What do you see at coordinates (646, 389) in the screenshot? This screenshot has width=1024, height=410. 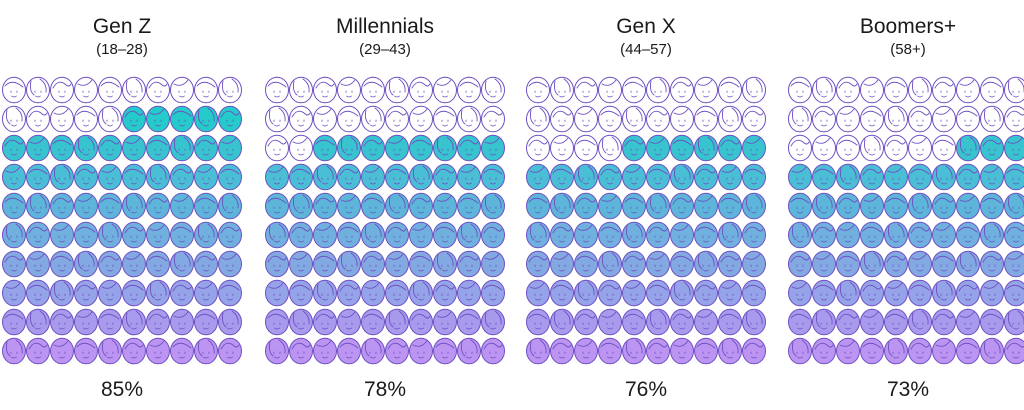 I see `panel-percentage: 76%` at bounding box center [646, 389].